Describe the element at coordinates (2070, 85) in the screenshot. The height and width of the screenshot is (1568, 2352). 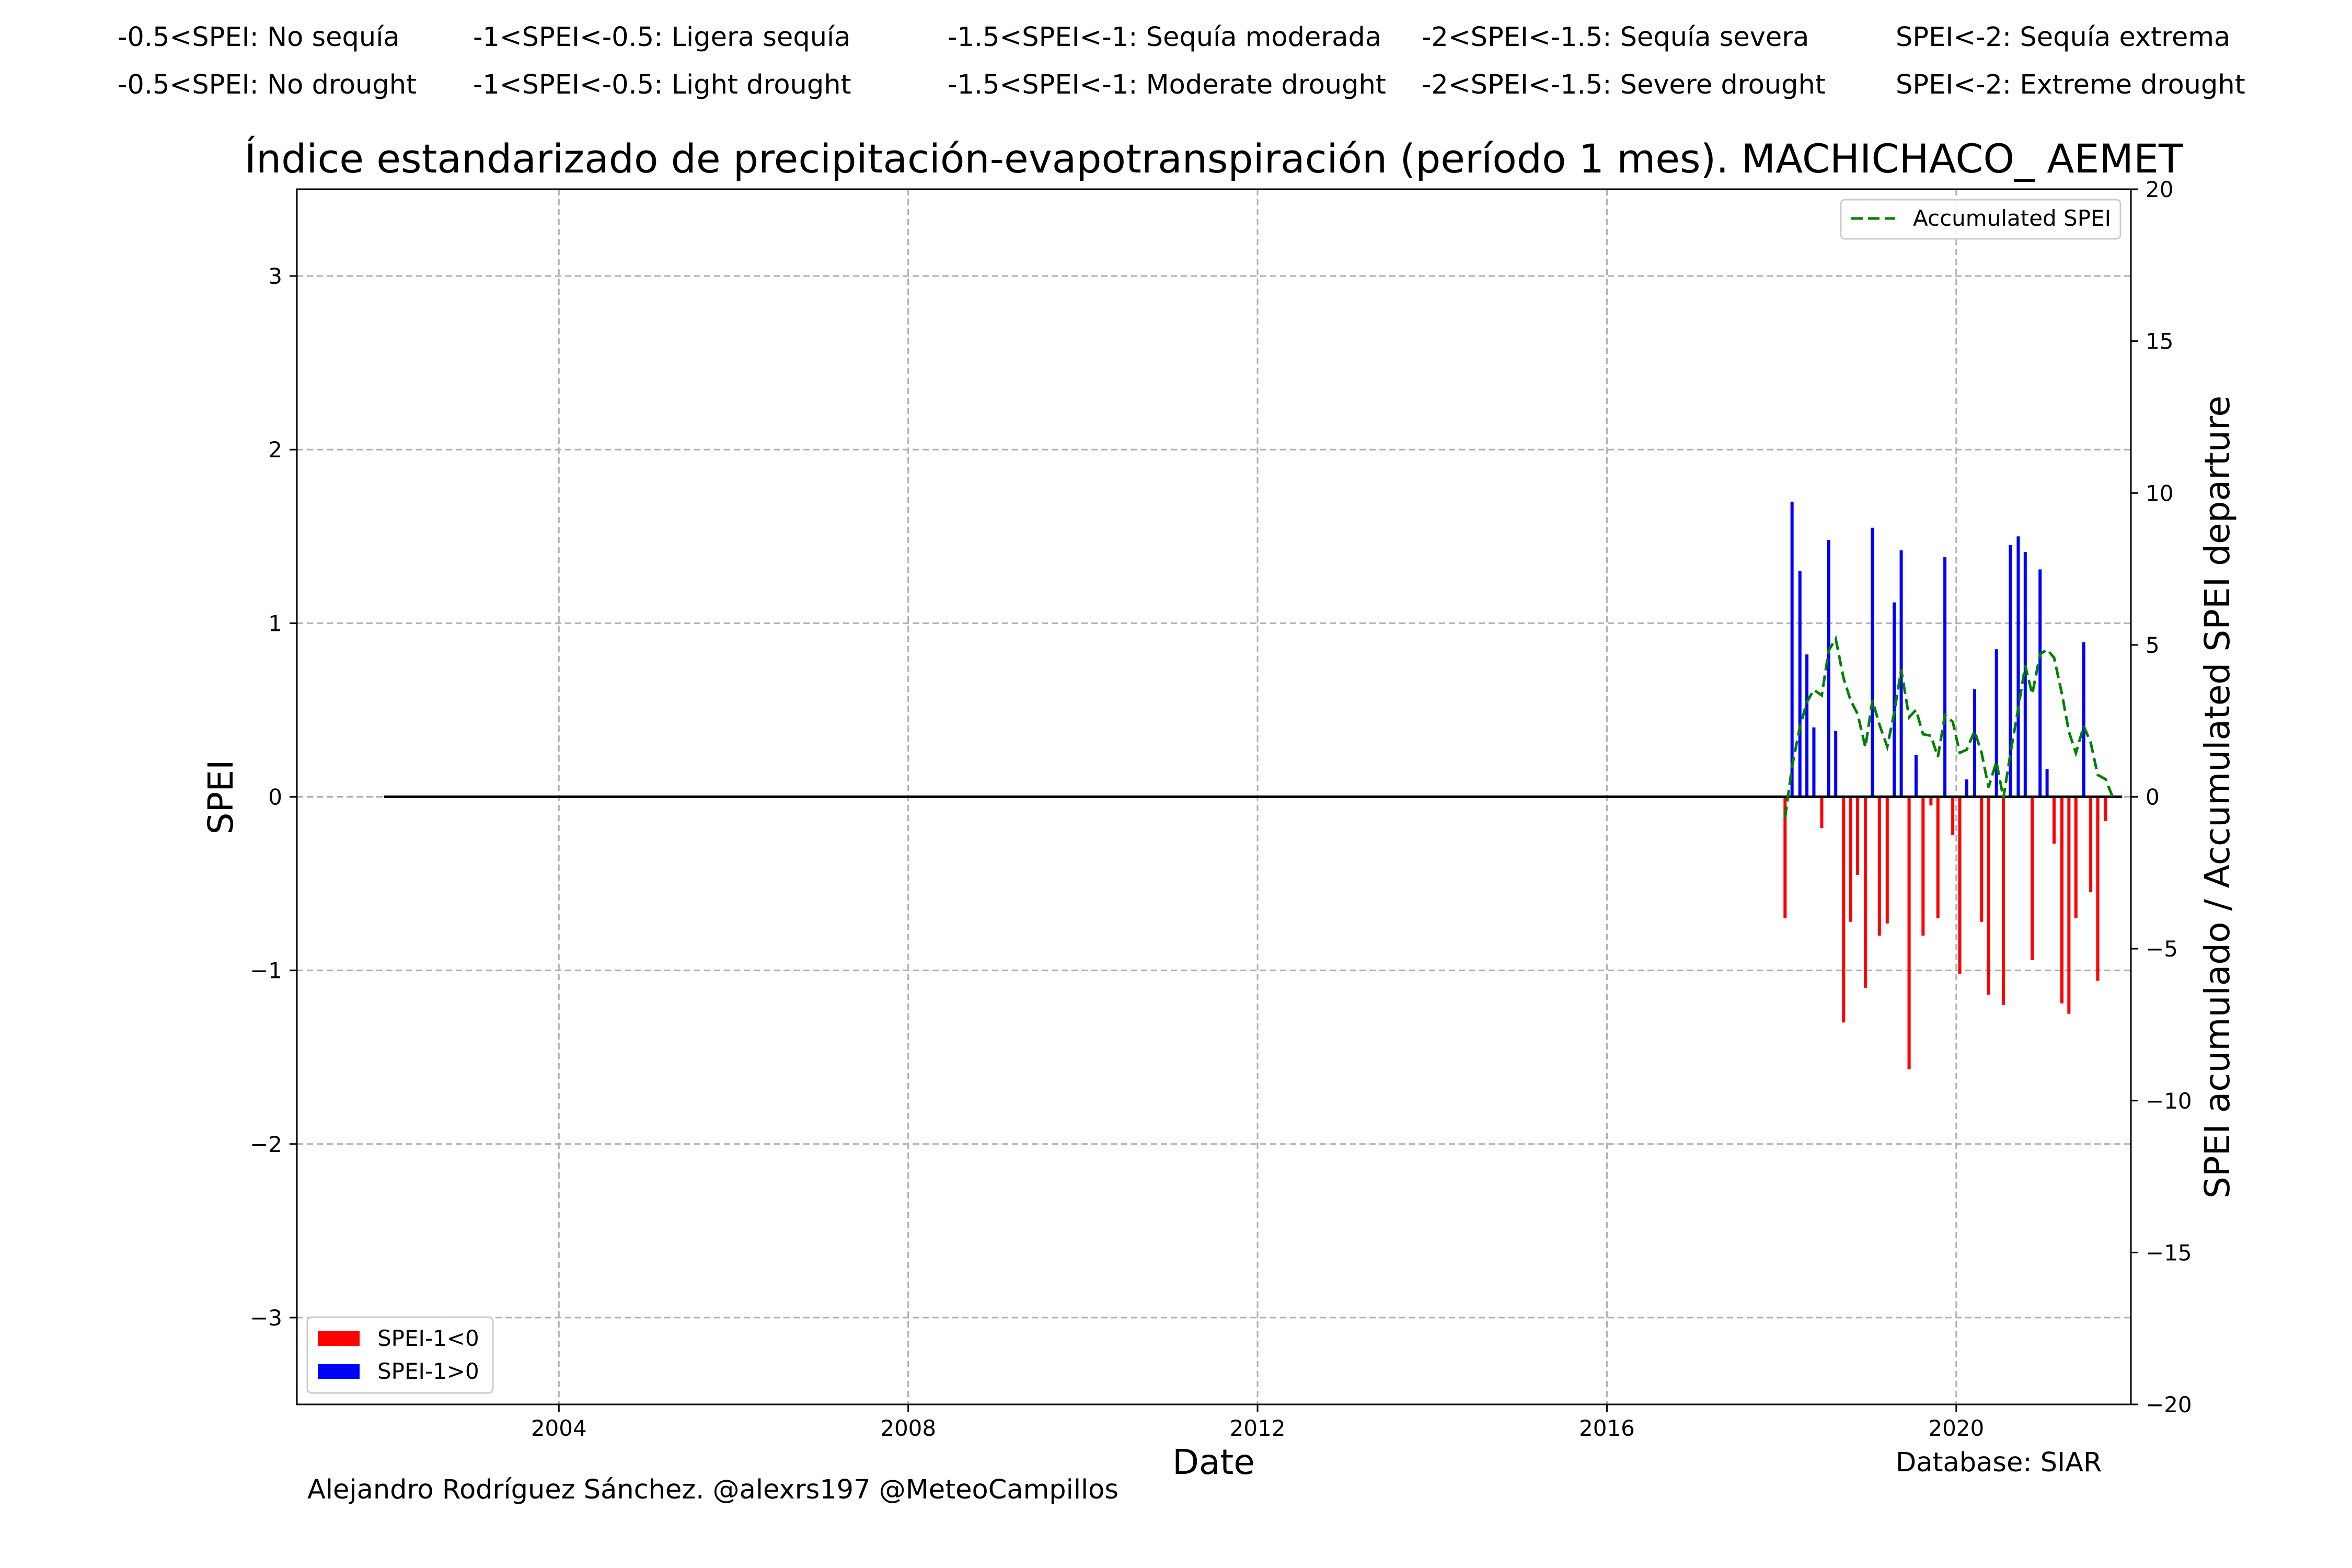
I see `legend-header-en-5: SPEI<-2: Extreme drought` at that location.